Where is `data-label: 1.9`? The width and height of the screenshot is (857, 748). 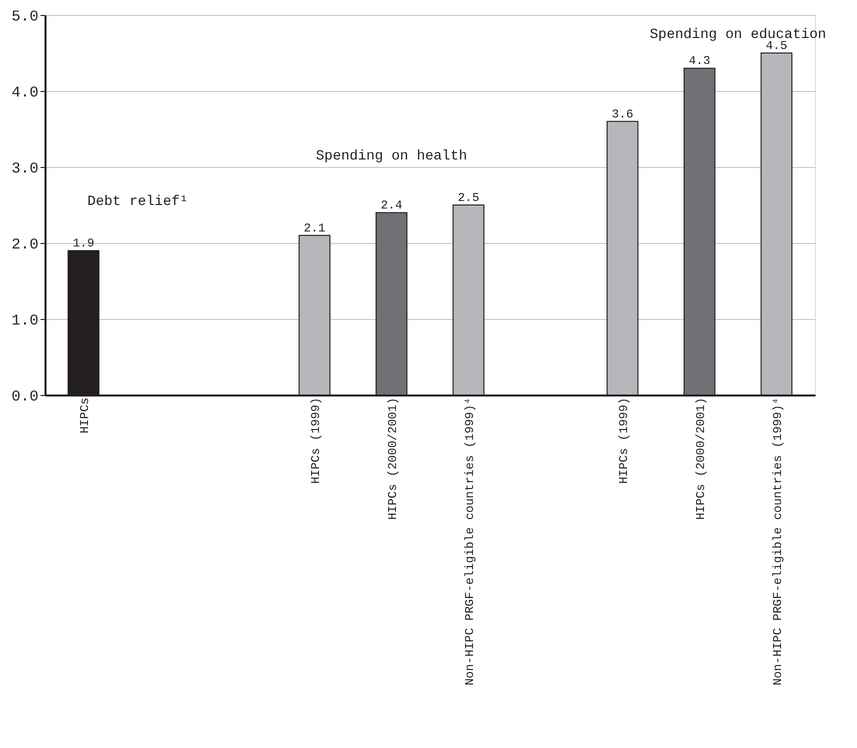 data-label: 1.9 is located at coordinates (83, 243).